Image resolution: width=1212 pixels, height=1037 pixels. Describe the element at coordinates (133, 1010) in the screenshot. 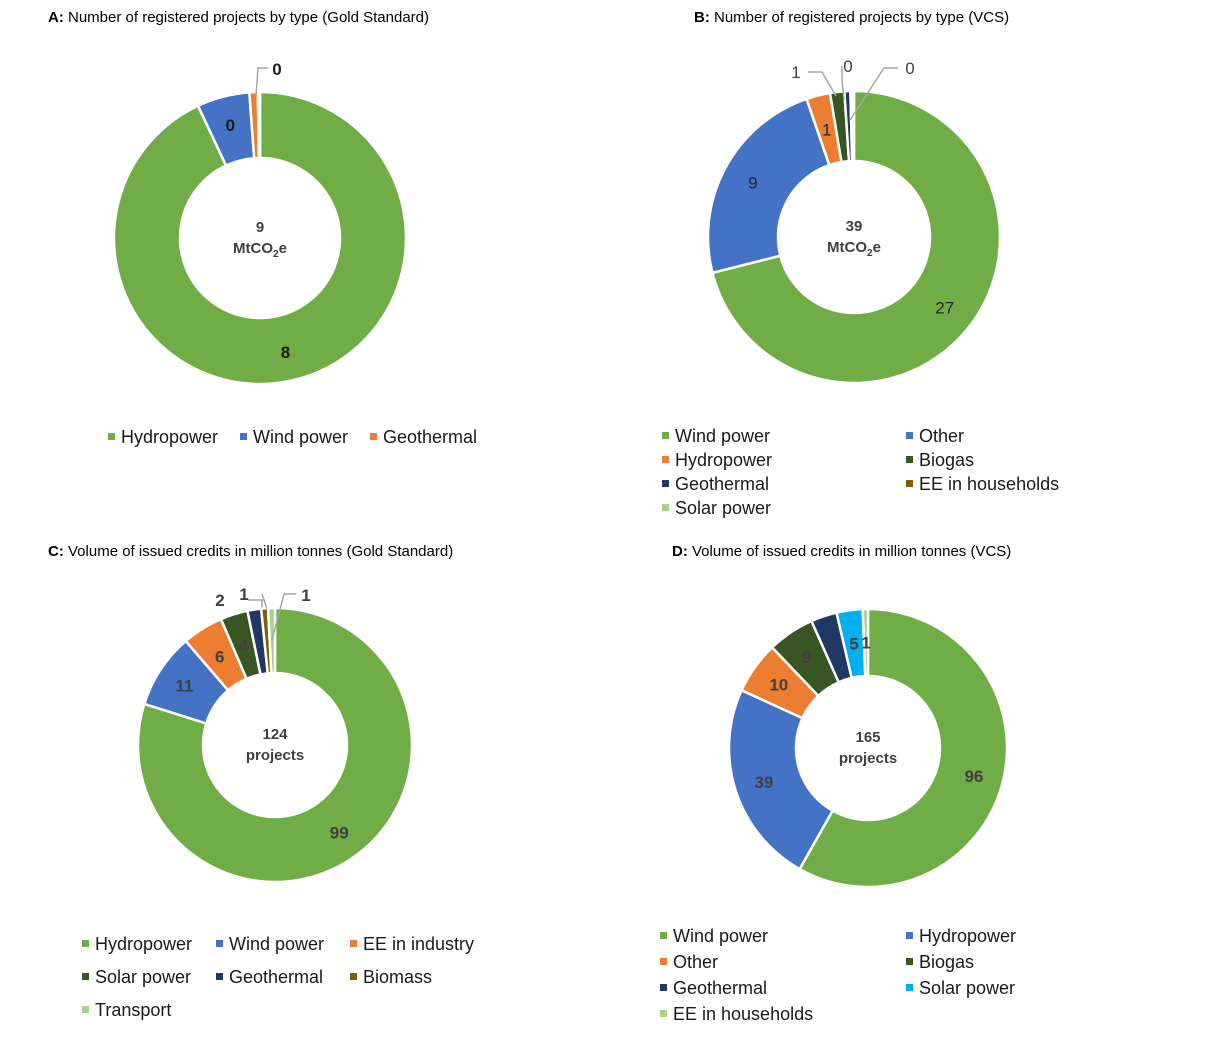

I see `legend-label: Transport` at that location.